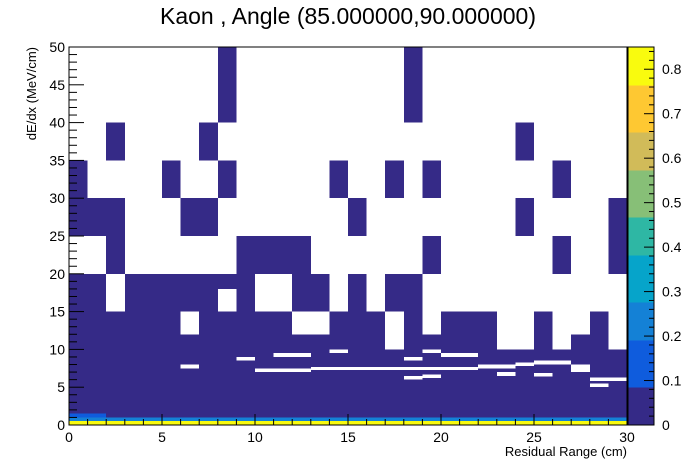  I want to click on y-axis-label: dE/dx (MeV/cm), so click(31, 93).